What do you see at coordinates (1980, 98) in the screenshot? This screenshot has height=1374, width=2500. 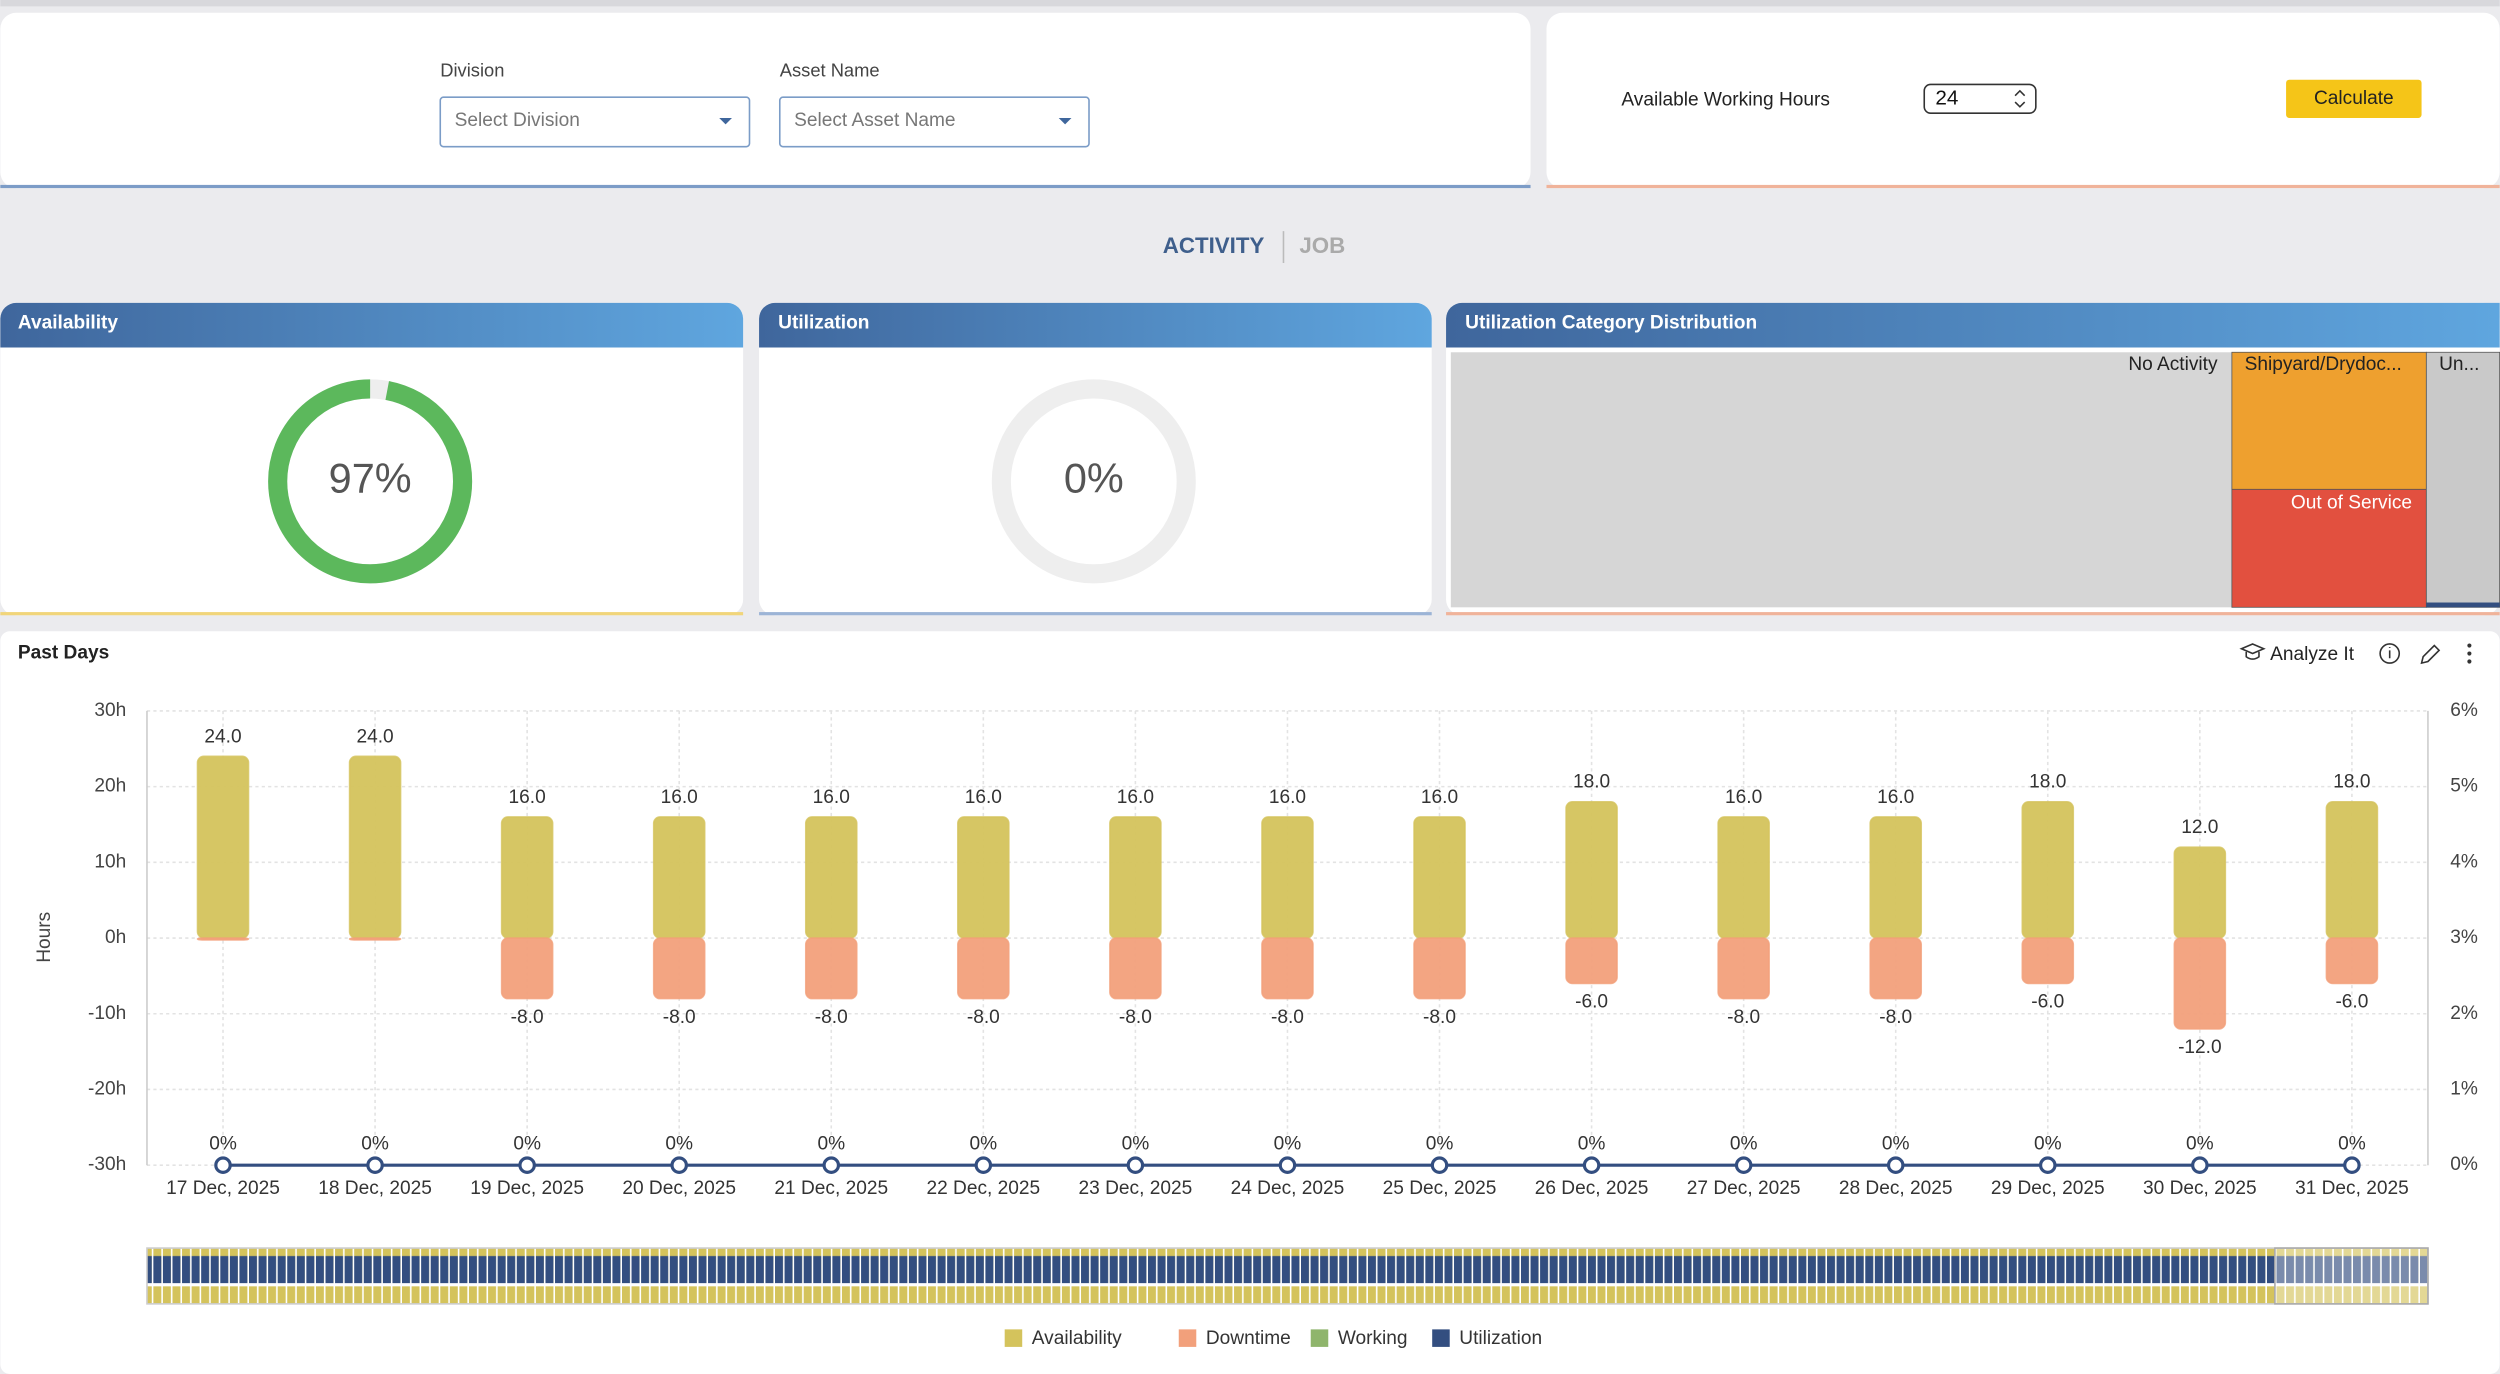 I see `hours-input` at bounding box center [1980, 98].